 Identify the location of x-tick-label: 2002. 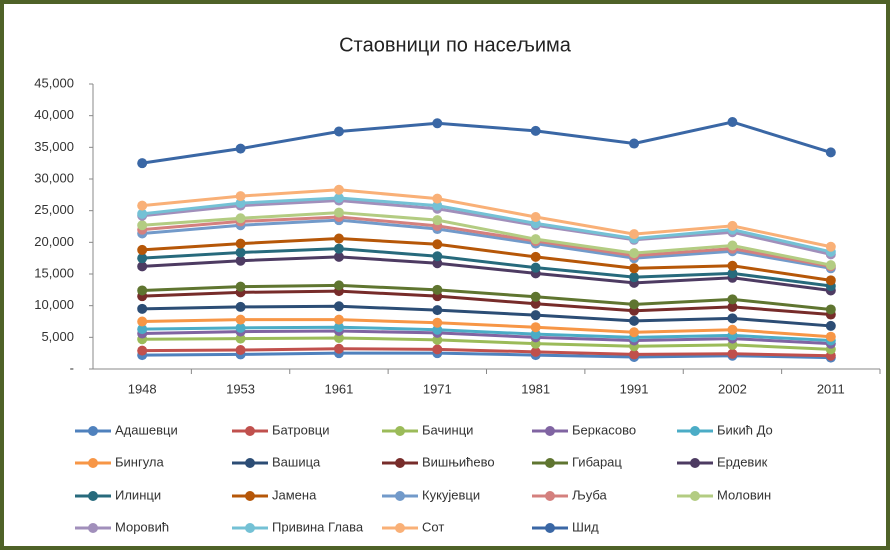
(732, 388).